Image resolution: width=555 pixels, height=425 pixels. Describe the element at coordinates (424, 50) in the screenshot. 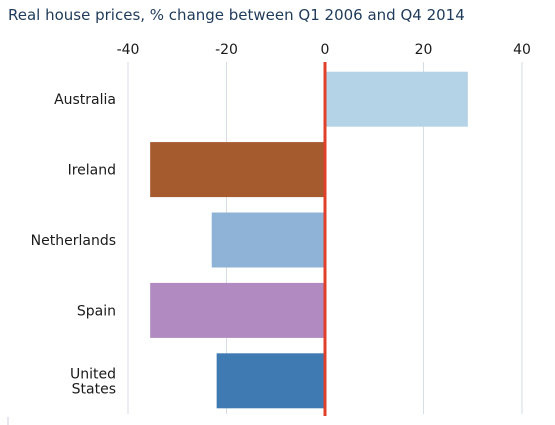

I see `x-tick-label: 20` at that location.